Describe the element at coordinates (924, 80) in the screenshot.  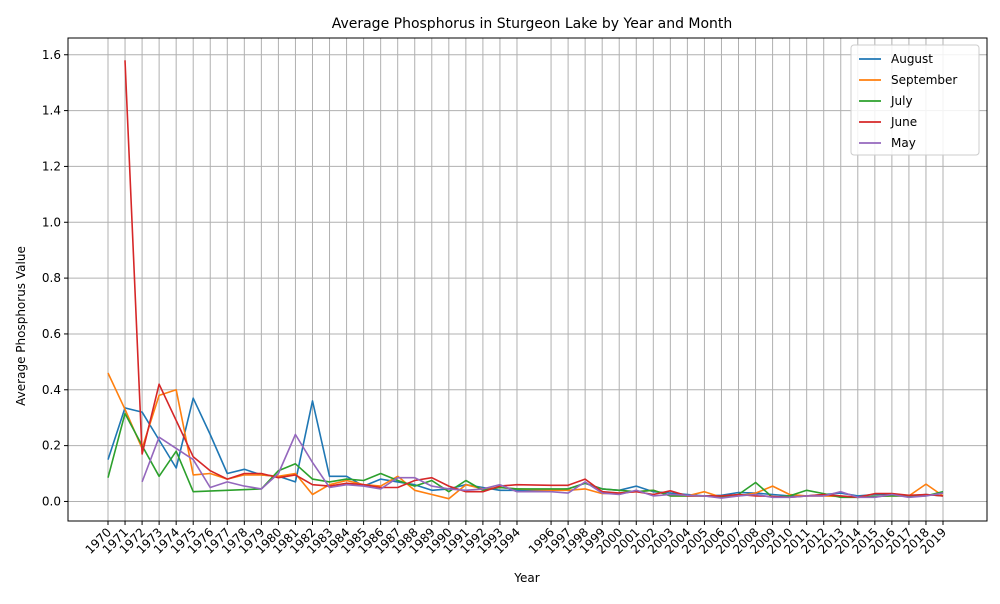
I see `legend-label: September` at that location.